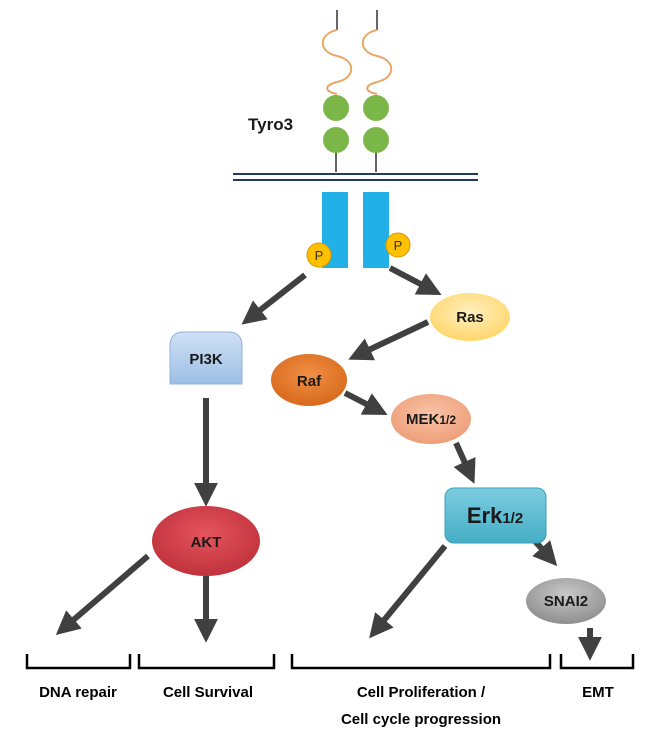  What do you see at coordinates (377, 62) in the screenshot?
I see `fn-loop-right` at bounding box center [377, 62].